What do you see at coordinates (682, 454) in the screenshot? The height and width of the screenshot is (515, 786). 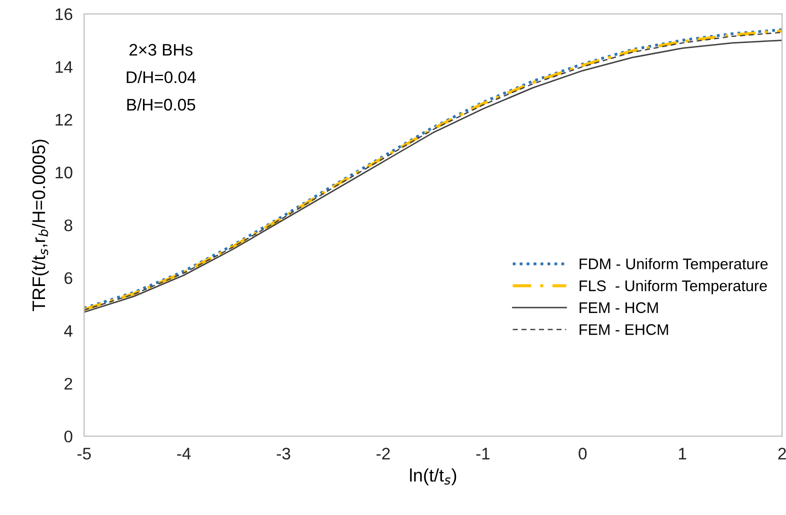 I see `x-tick-label: 1` at bounding box center [682, 454].